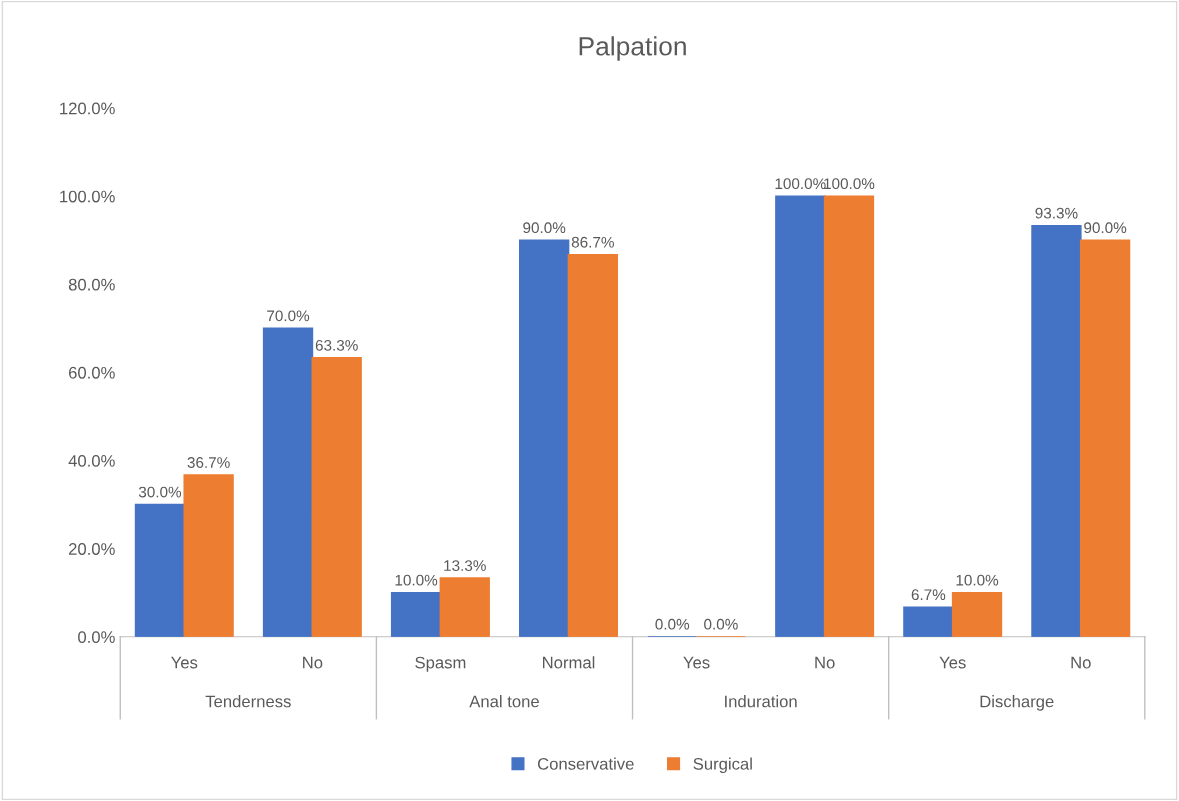  What do you see at coordinates (87, 108) in the screenshot?
I see `y-tick-label: 120.0%` at bounding box center [87, 108].